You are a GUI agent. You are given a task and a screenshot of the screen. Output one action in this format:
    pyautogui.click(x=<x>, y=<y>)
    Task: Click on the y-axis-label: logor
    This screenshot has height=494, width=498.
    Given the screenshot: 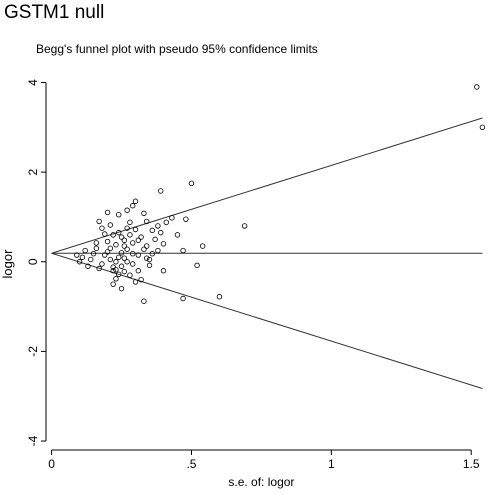 What is the action you would take?
    pyautogui.click(x=7, y=264)
    